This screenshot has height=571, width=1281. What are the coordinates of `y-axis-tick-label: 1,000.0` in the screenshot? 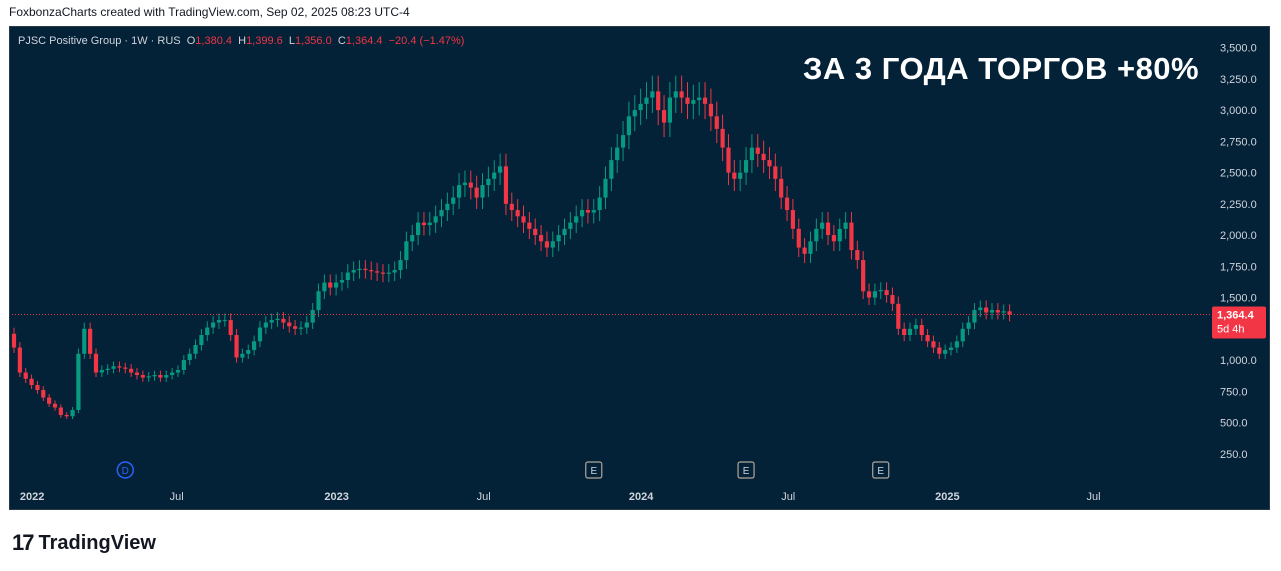 It's located at (1238, 361).